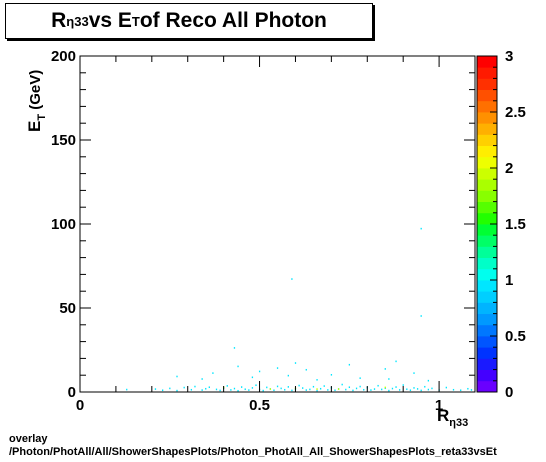 The height and width of the screenshot is (462, 546). I want to click on colorbar-tick-label: 2, so click(509, 168).